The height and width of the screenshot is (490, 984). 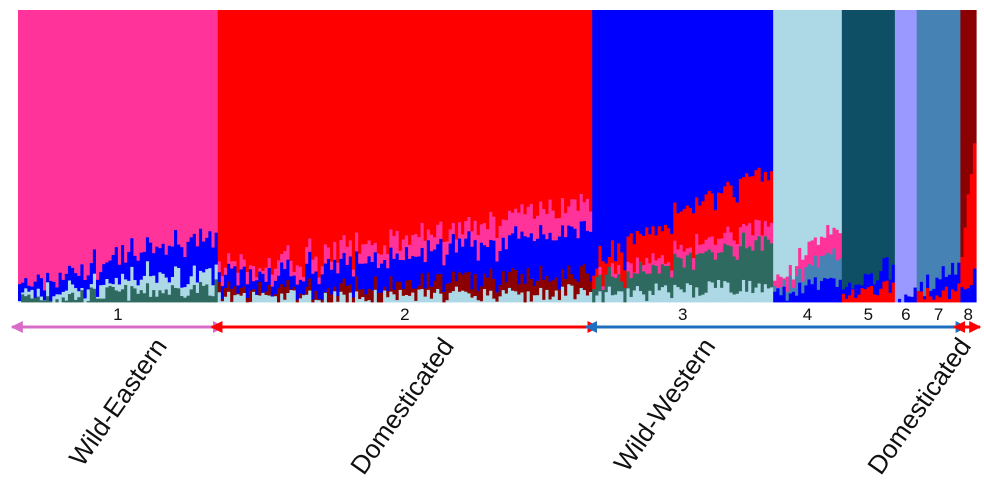 What do you see at coordinates (909, 153) in the screenshot?
I see `ancestry-segment-G` at bounding box center [909, 153].